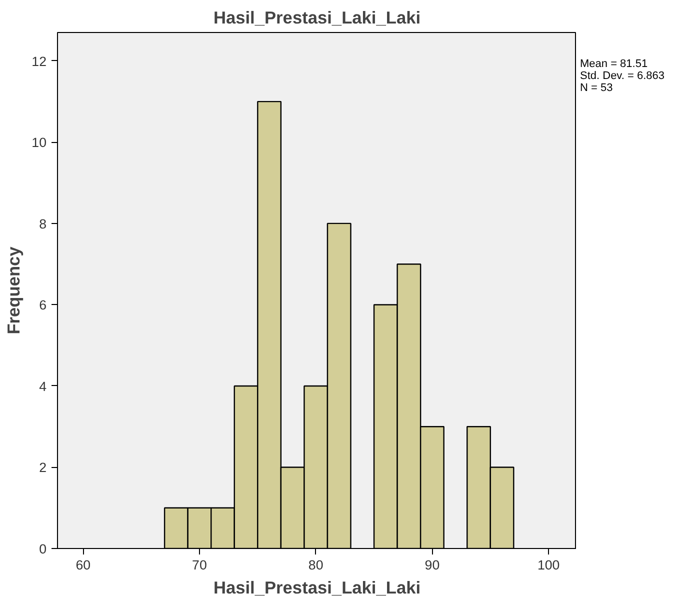 This screenshot has height=605, width=693. What do you see at coordinates (43, 549) in the screenshot?
I see `y-tick-label: 0` at bounding box center [43, 549].